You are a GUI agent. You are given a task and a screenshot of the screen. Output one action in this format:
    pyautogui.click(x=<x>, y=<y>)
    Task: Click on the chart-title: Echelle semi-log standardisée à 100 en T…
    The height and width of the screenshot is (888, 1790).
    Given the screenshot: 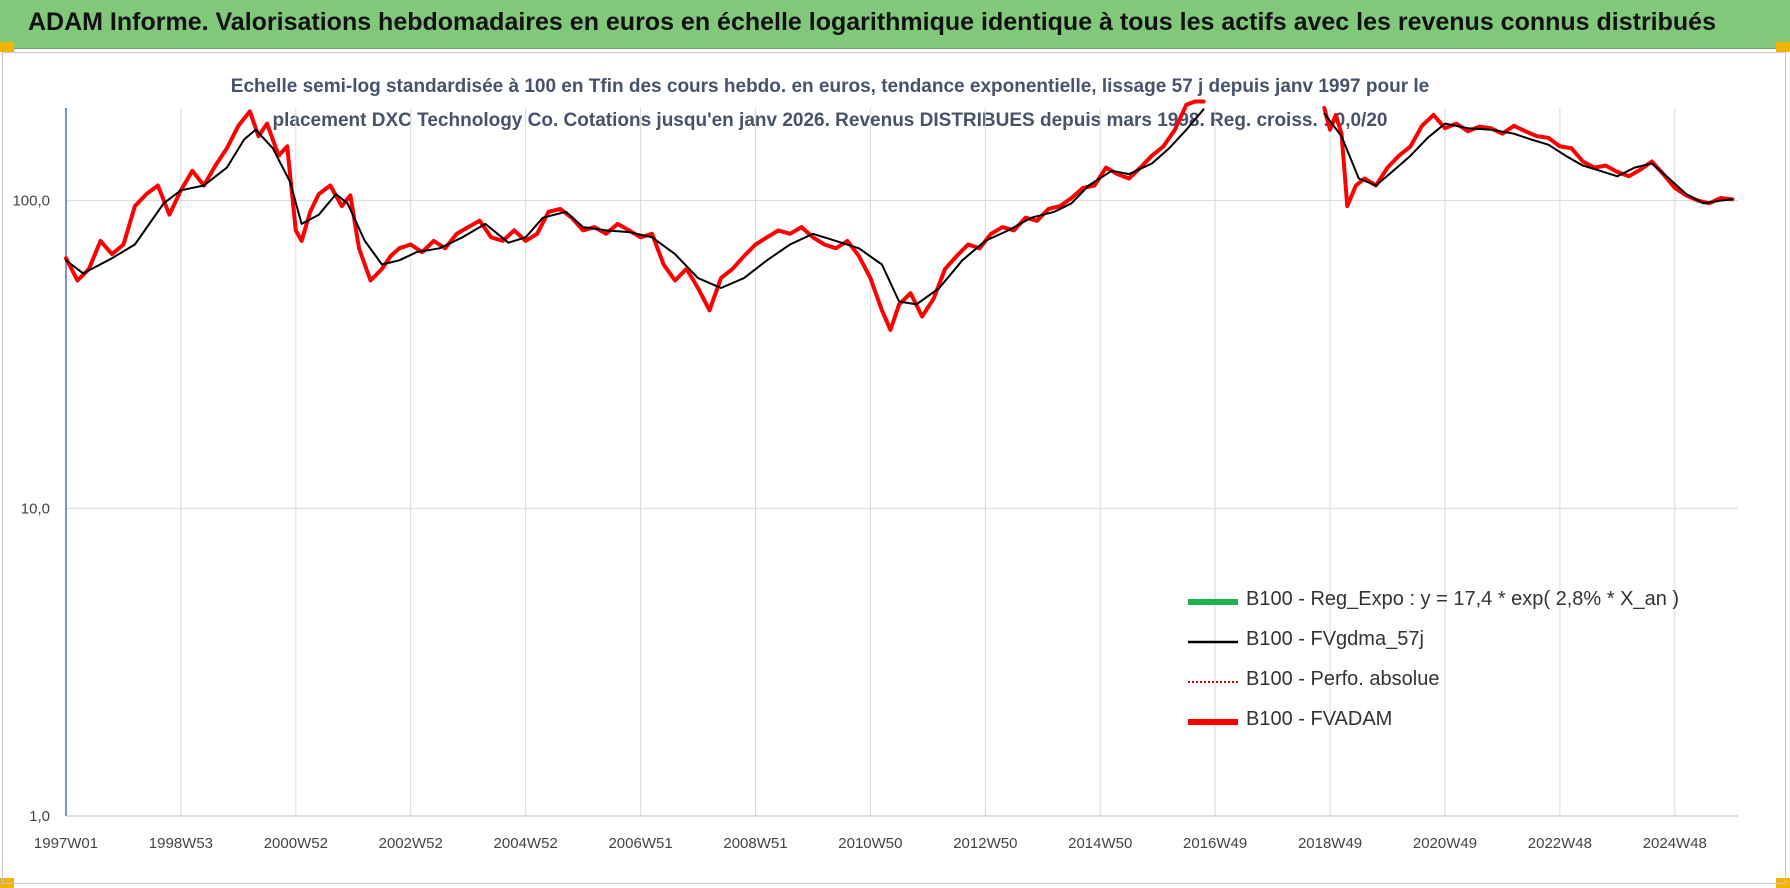 What is the action you would take?
    pyautogui.click(x=830, y=104)
    